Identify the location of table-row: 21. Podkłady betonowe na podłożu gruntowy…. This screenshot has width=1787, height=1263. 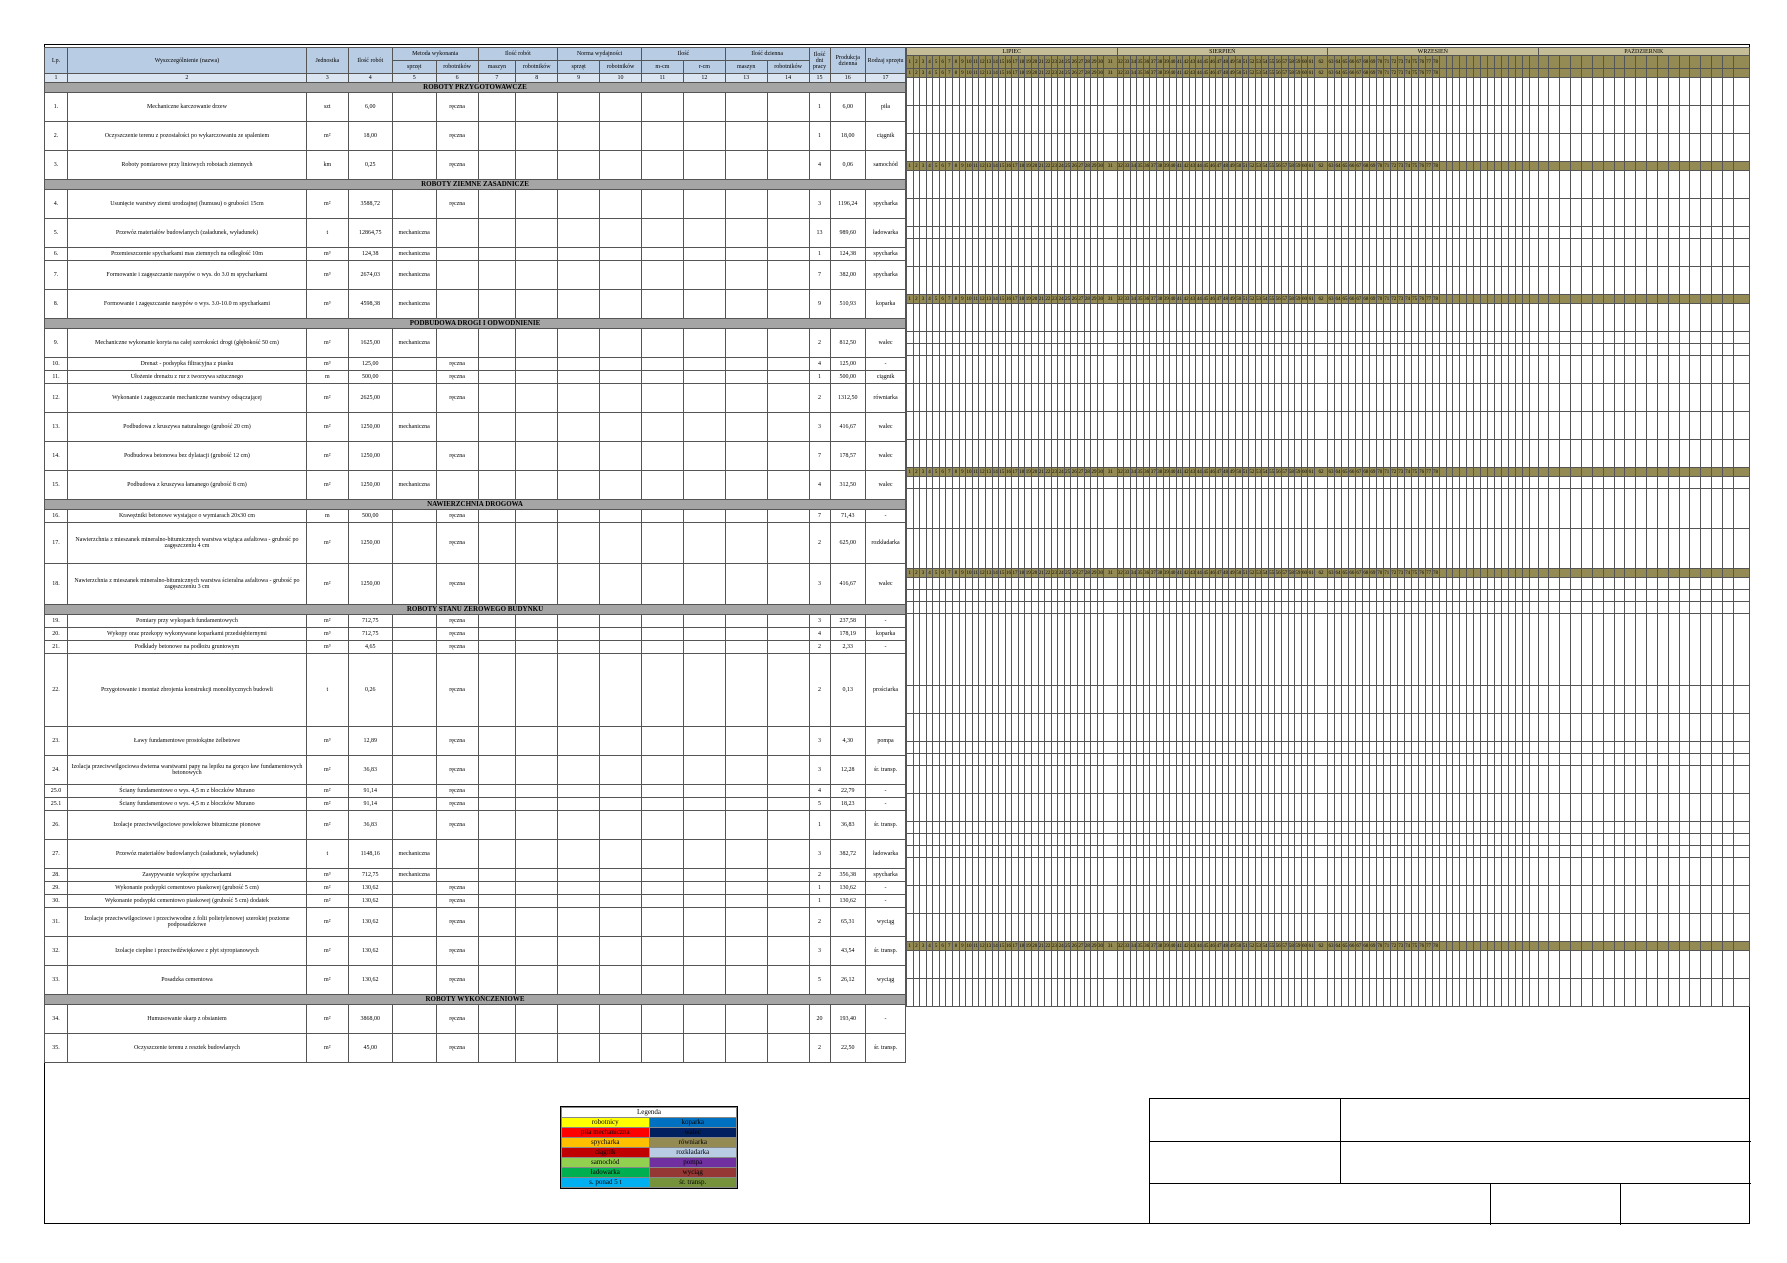
(474, 647).